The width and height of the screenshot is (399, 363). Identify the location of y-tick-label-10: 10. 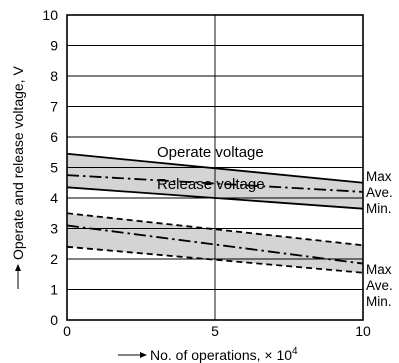
(50, 15).